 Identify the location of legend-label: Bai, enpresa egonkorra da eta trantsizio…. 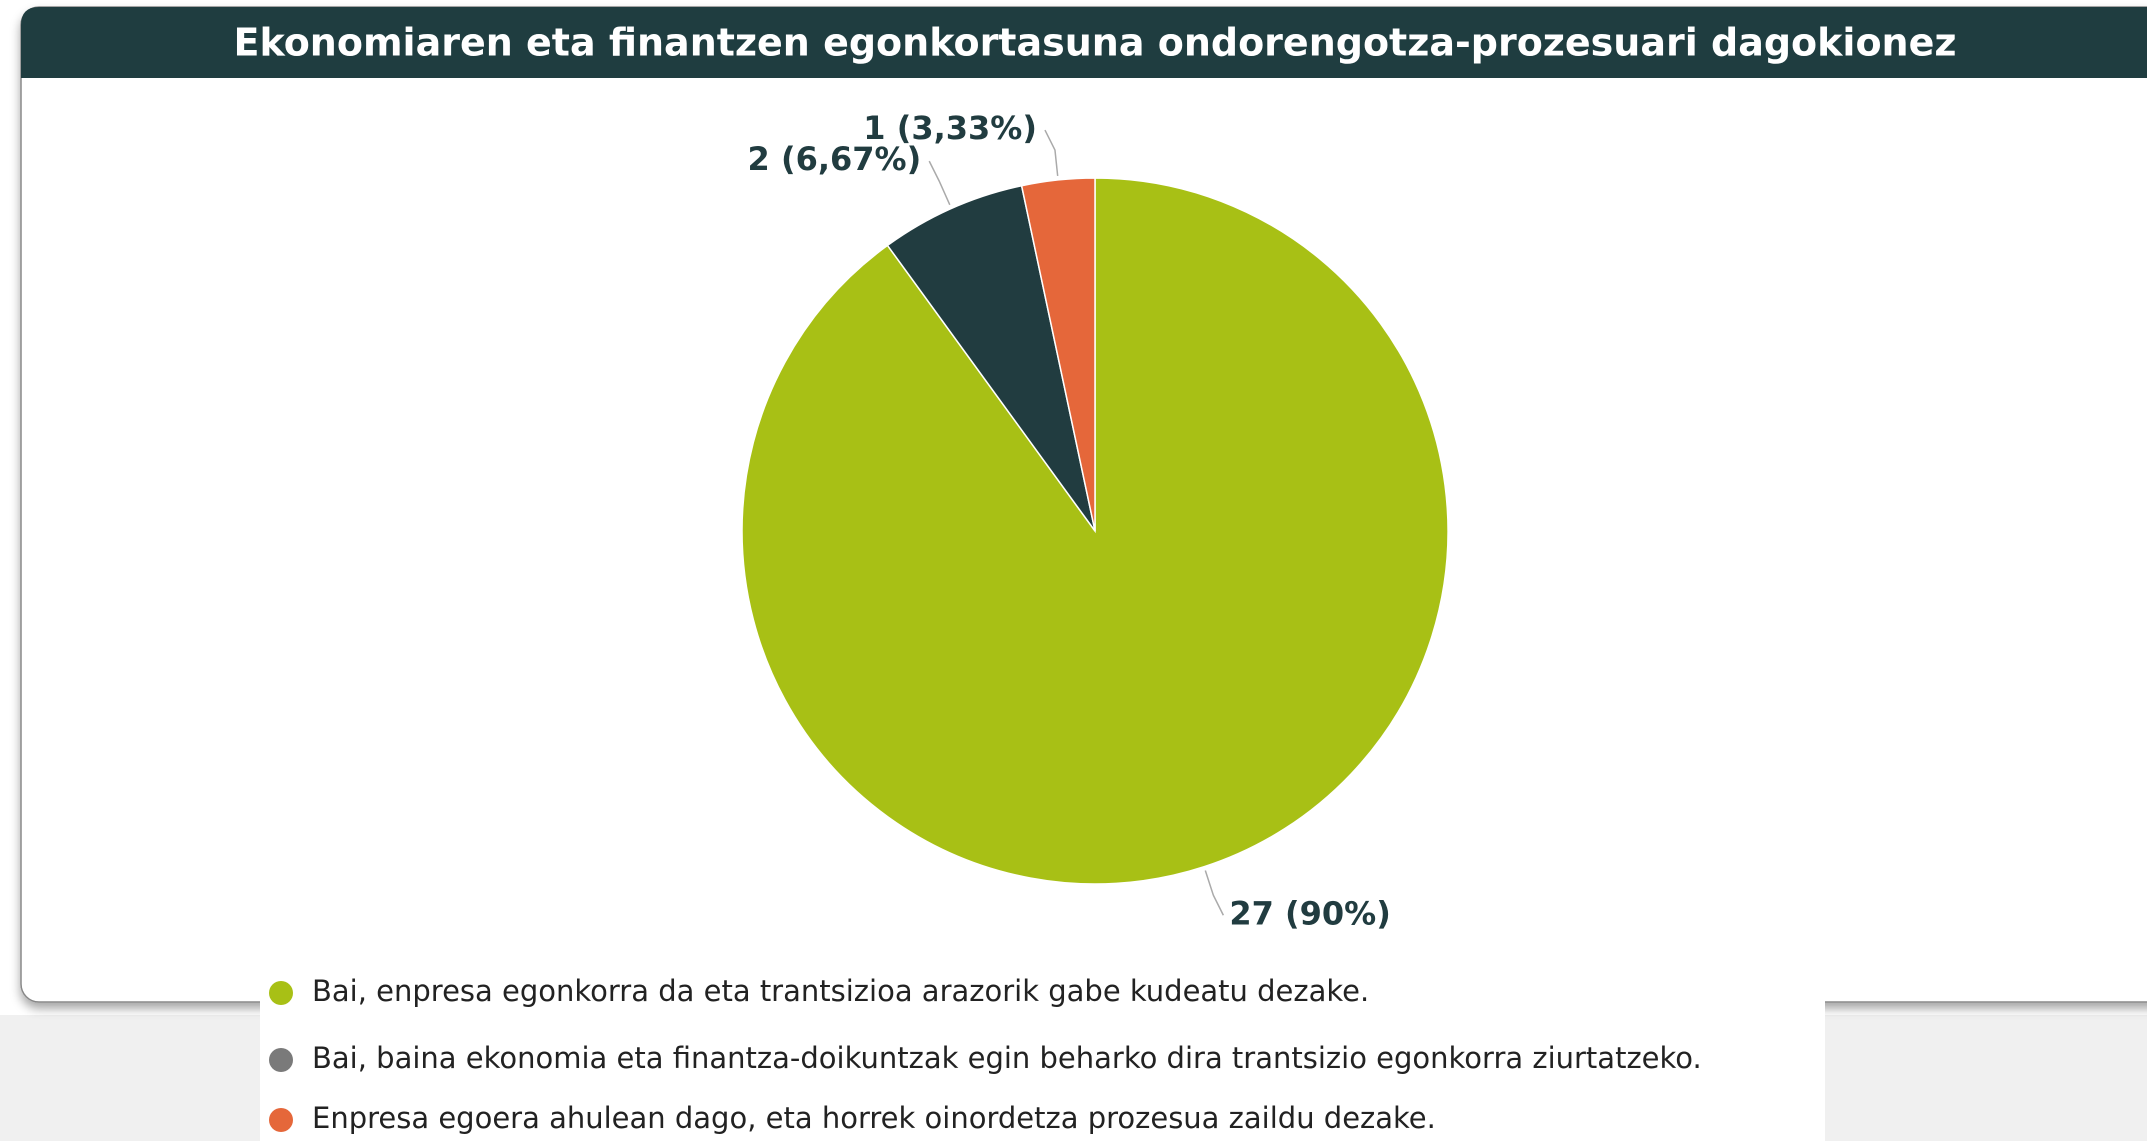
(840, 991).